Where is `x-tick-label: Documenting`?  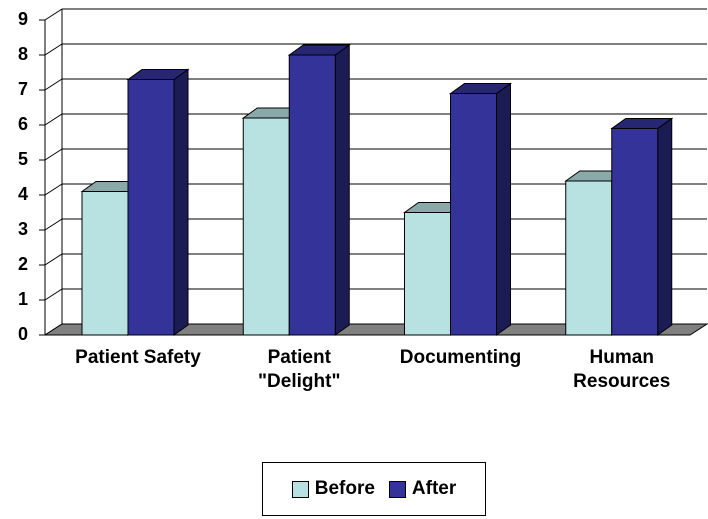
x-tick-label: Documenting is located at coordinates (460, 357).